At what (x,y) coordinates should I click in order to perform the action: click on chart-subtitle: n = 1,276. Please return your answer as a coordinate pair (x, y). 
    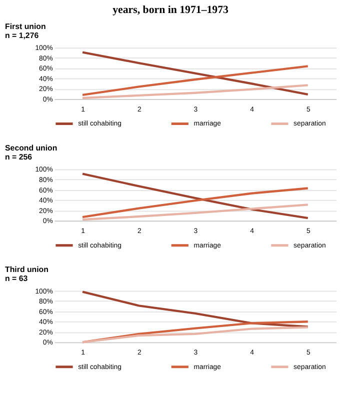
    Looking at the image, I should click on (22, 35).